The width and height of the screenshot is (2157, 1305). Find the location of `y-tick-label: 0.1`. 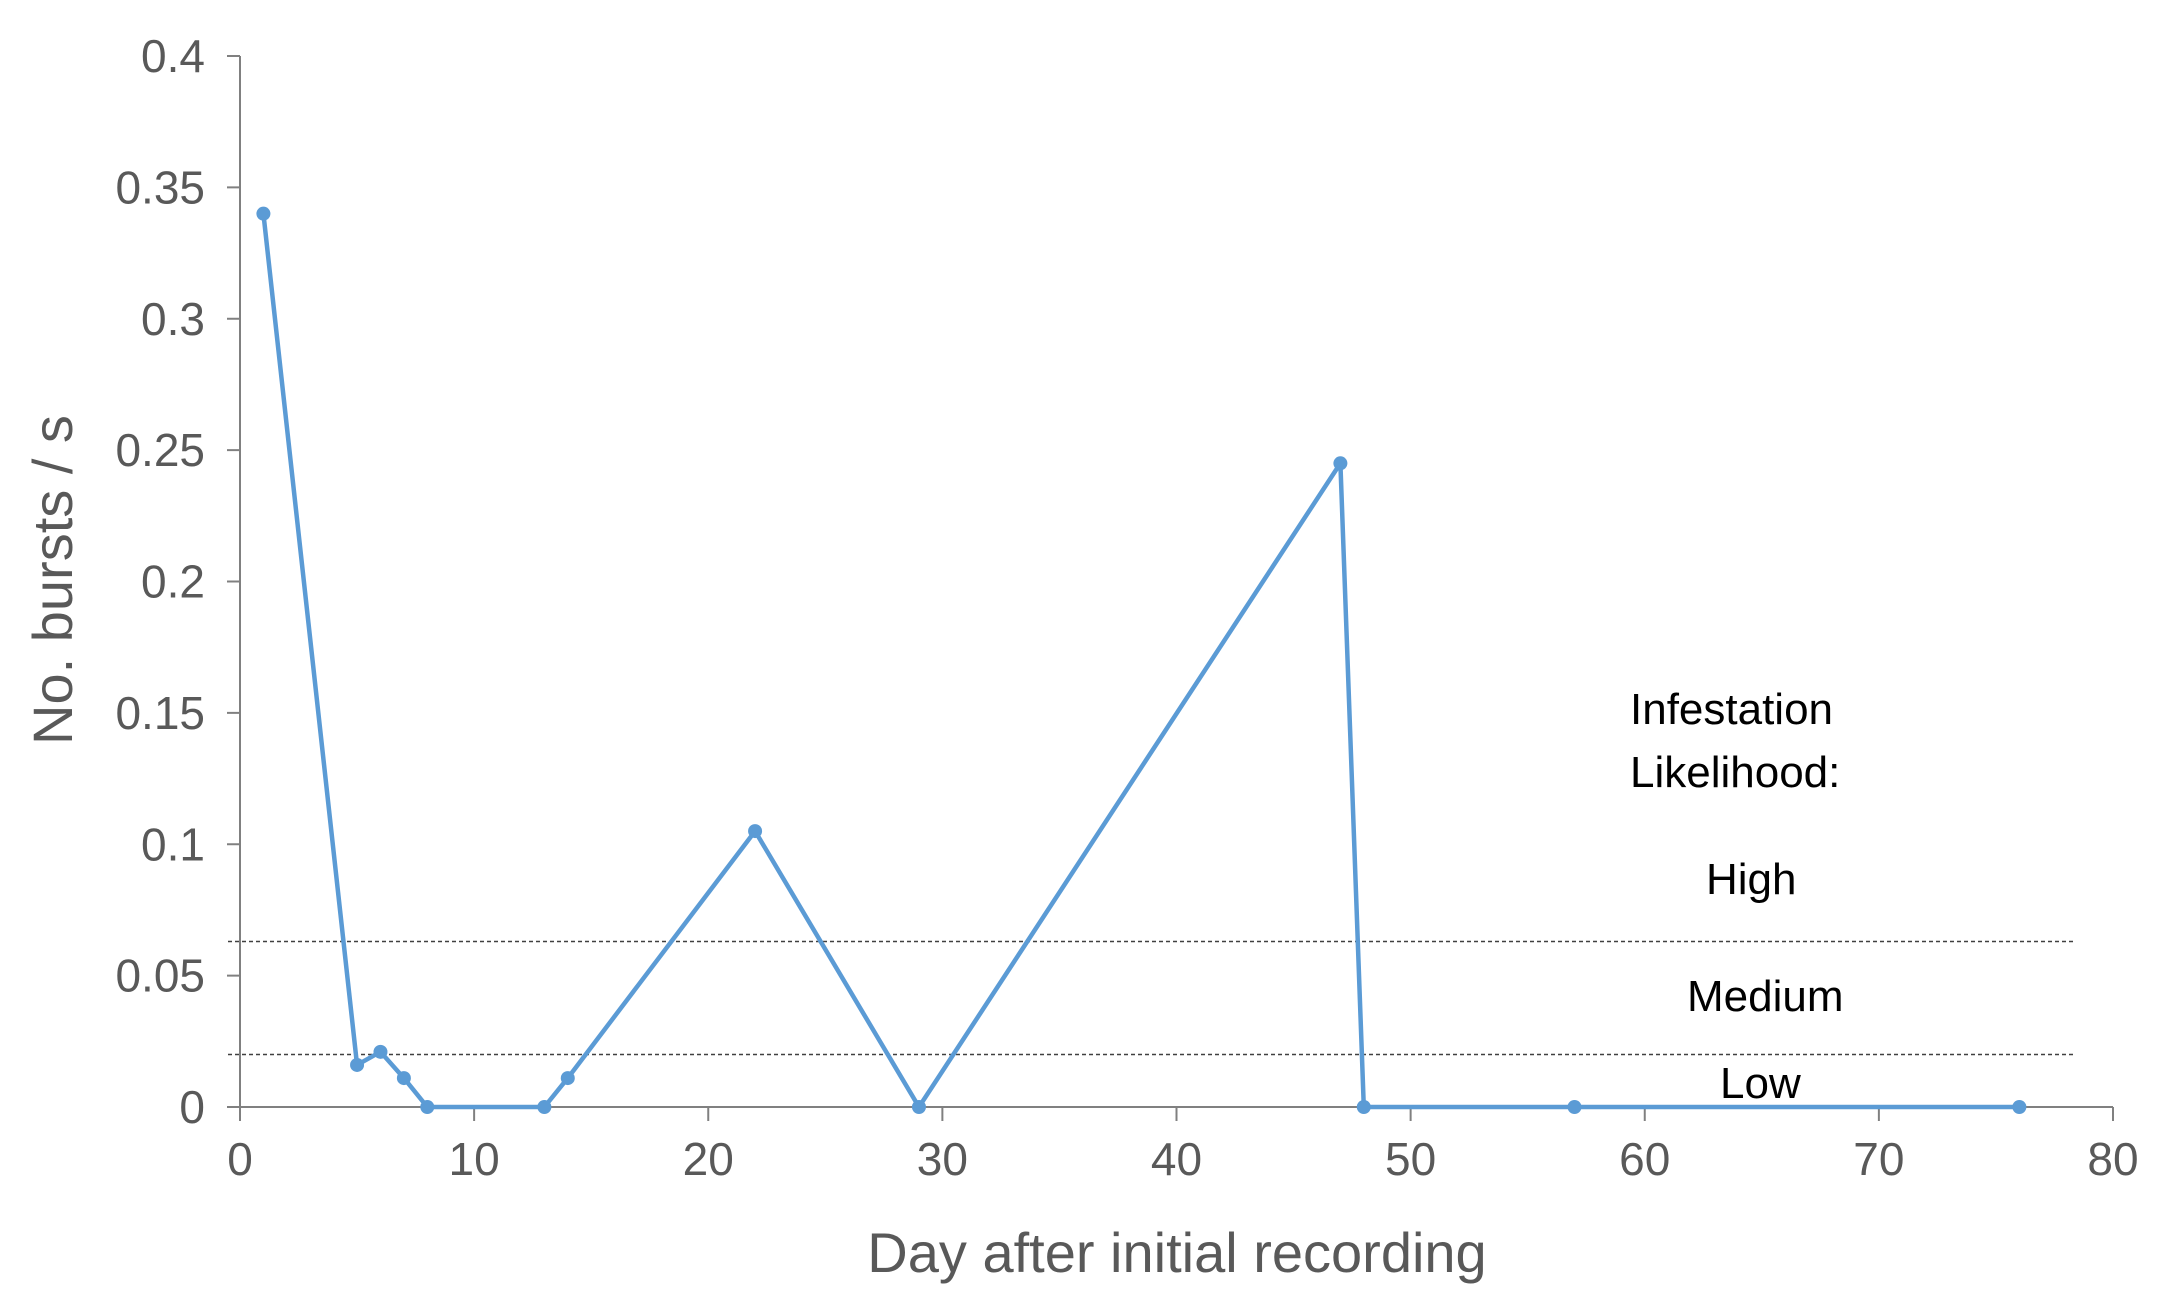

y-tick-label: 0.1 is located at coordinates (173, 844).